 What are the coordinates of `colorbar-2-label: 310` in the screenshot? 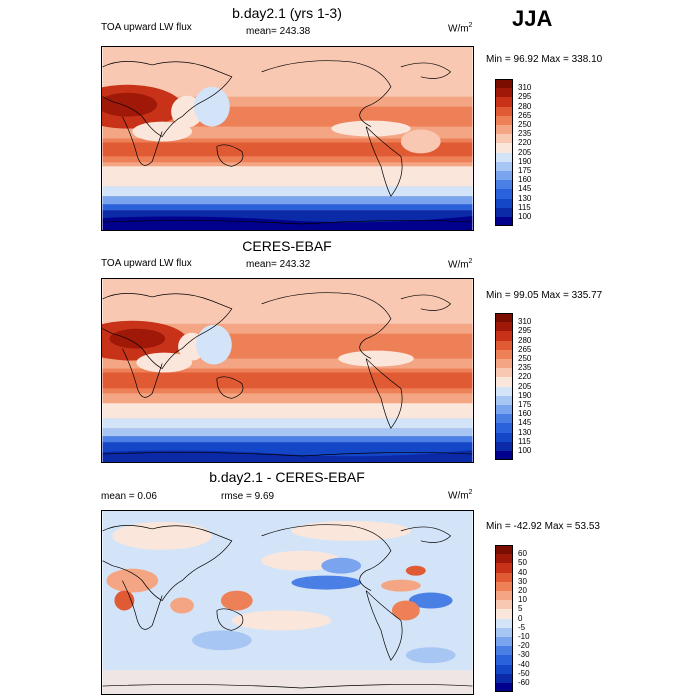 It's located at (525, 322).